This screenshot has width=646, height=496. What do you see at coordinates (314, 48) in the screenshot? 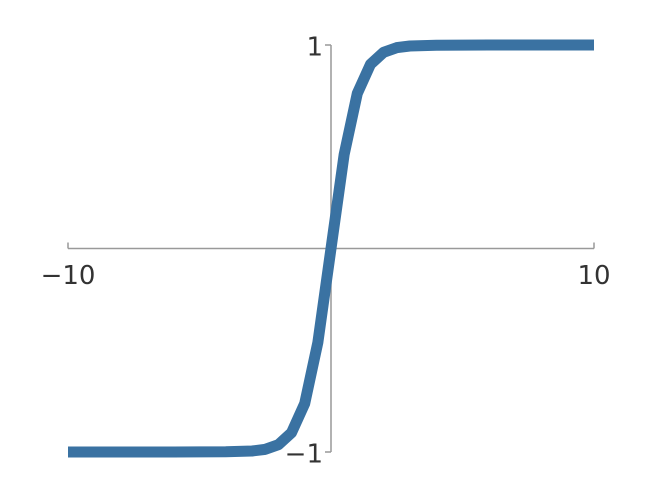
I see `y-tick-label: 1` at bounding box center [314, 48].